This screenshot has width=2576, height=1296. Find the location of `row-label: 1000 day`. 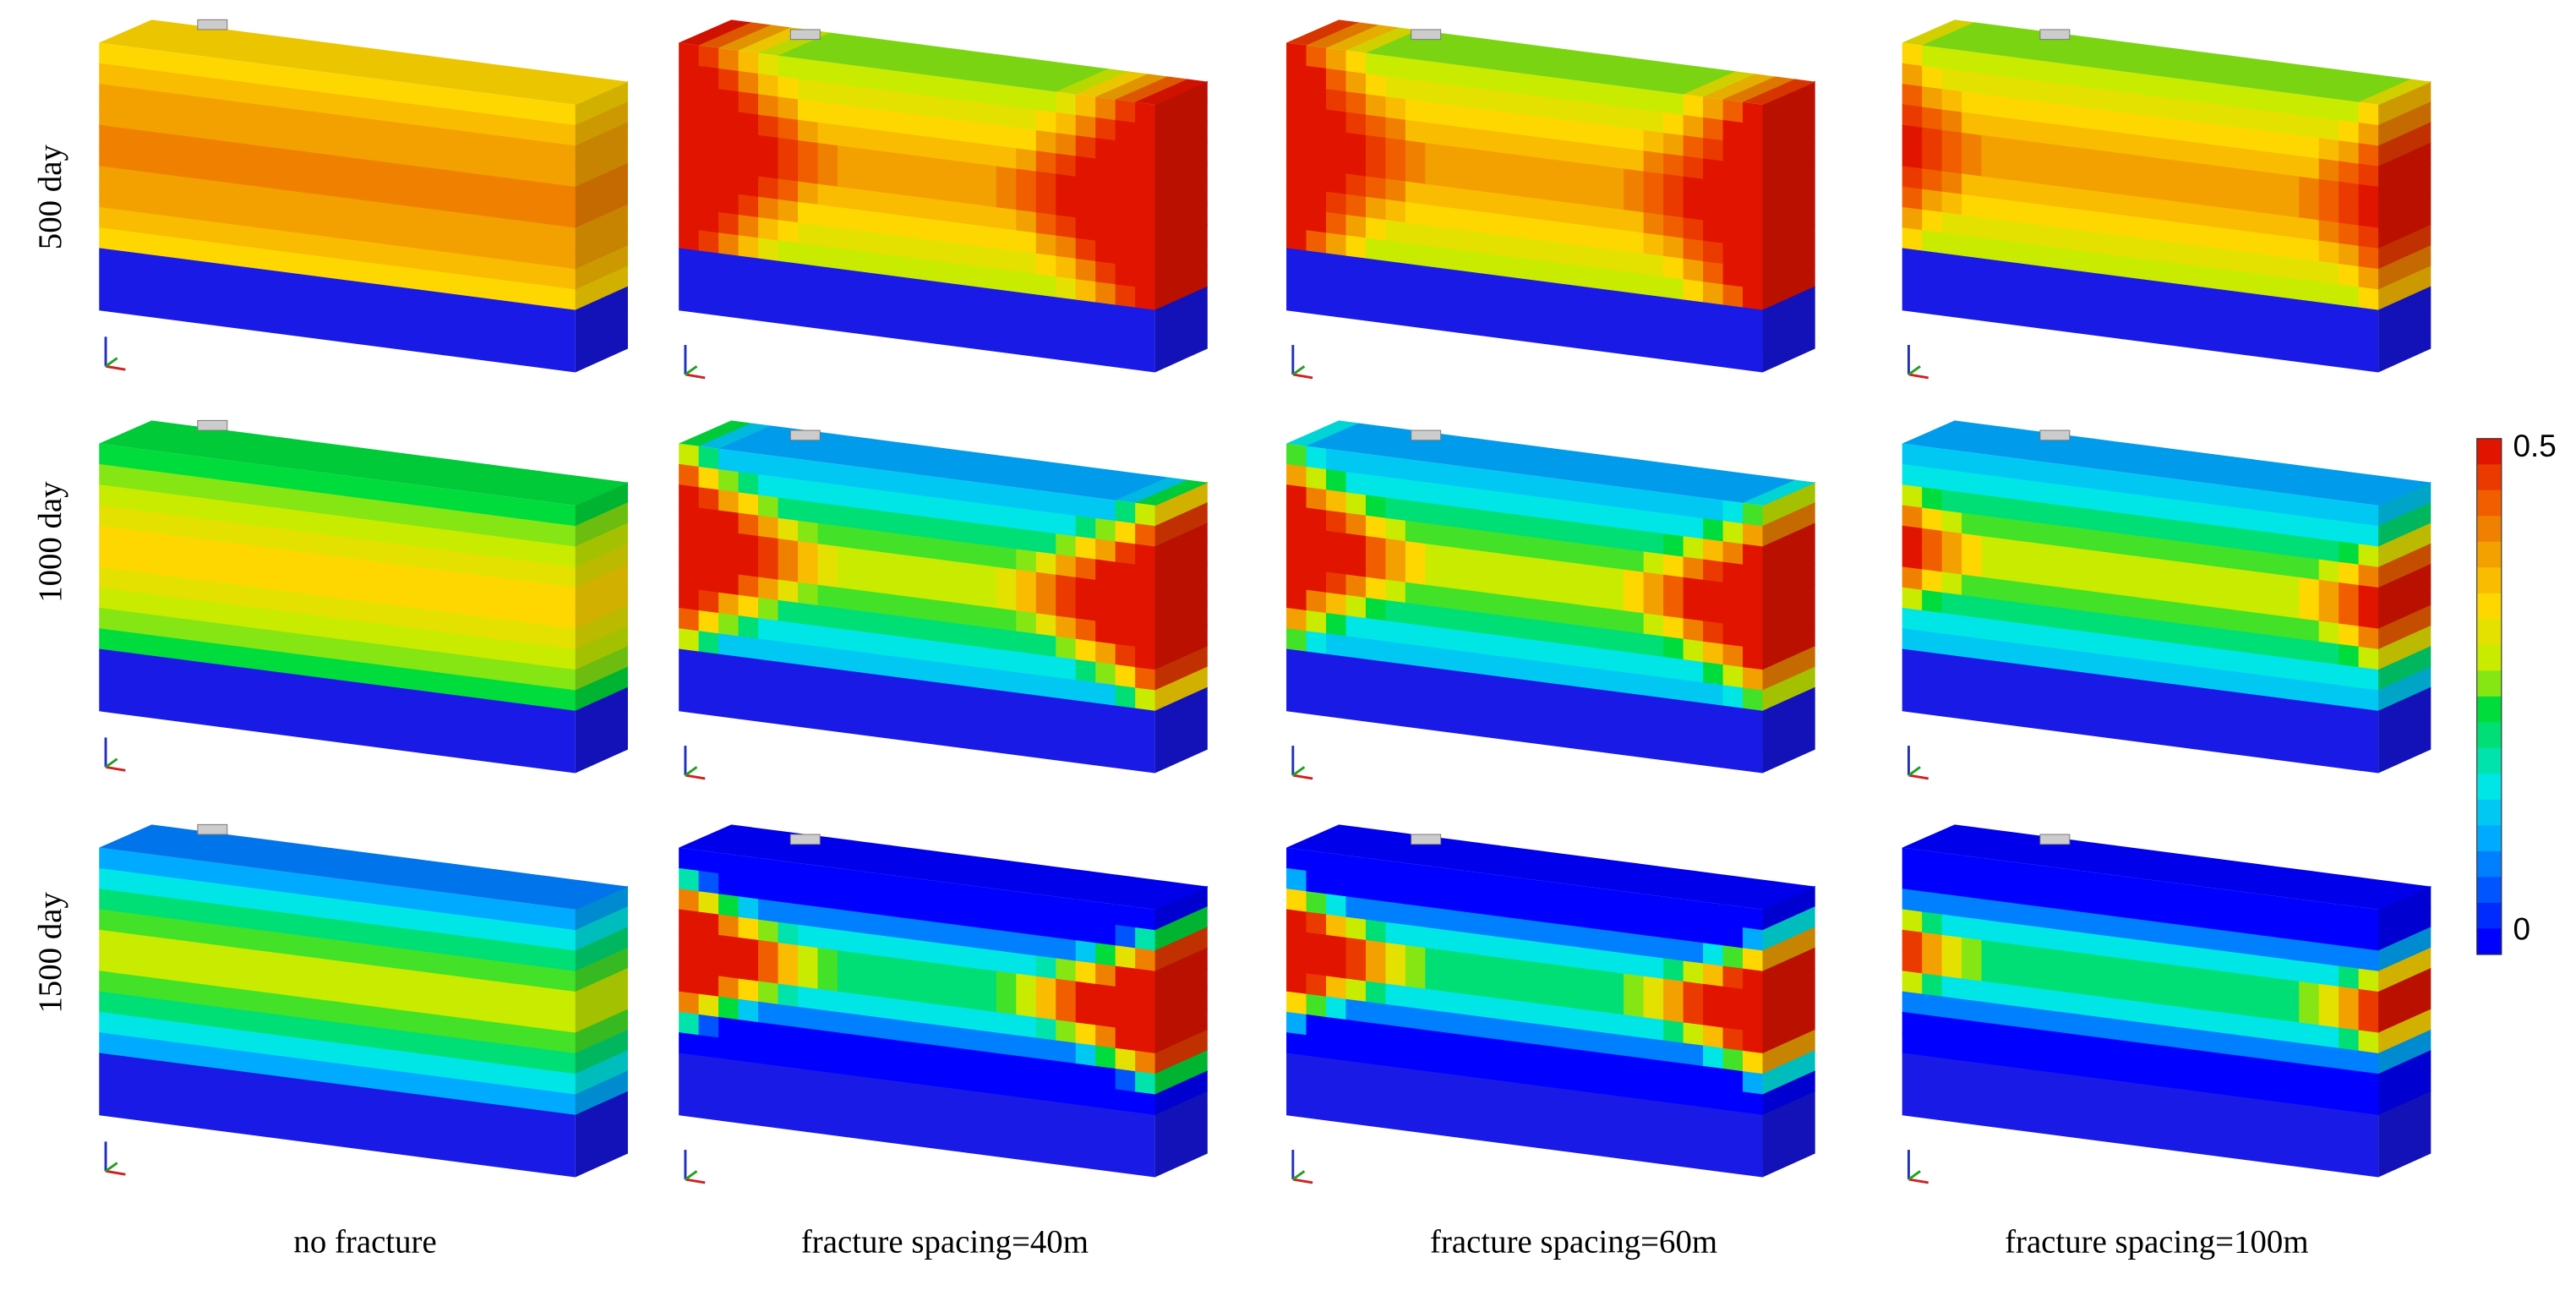

row-label: 1000 day is located at coordinates (50, 542).